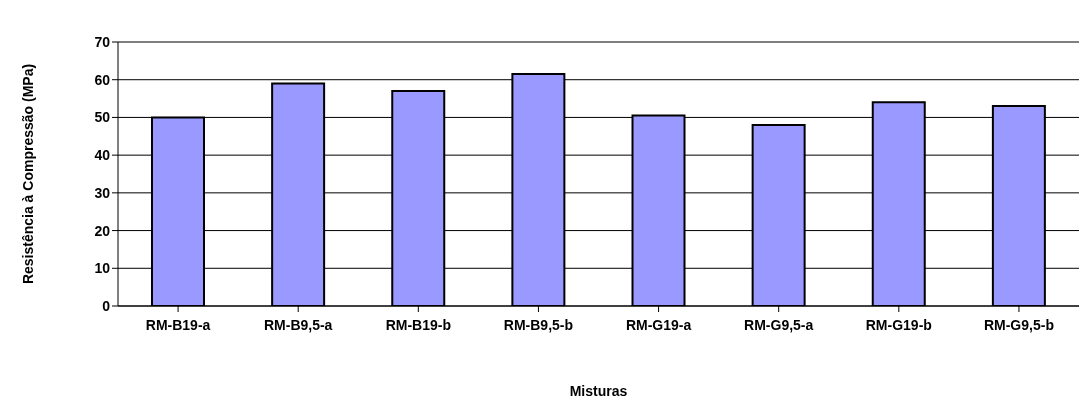 The height and width of the screenshot is (414, 1091). What do you see at coordinates (538, 324) in the screenshot?
I see `x-tick-label: RM-B9,5-b` at bounding box center [538, 324].